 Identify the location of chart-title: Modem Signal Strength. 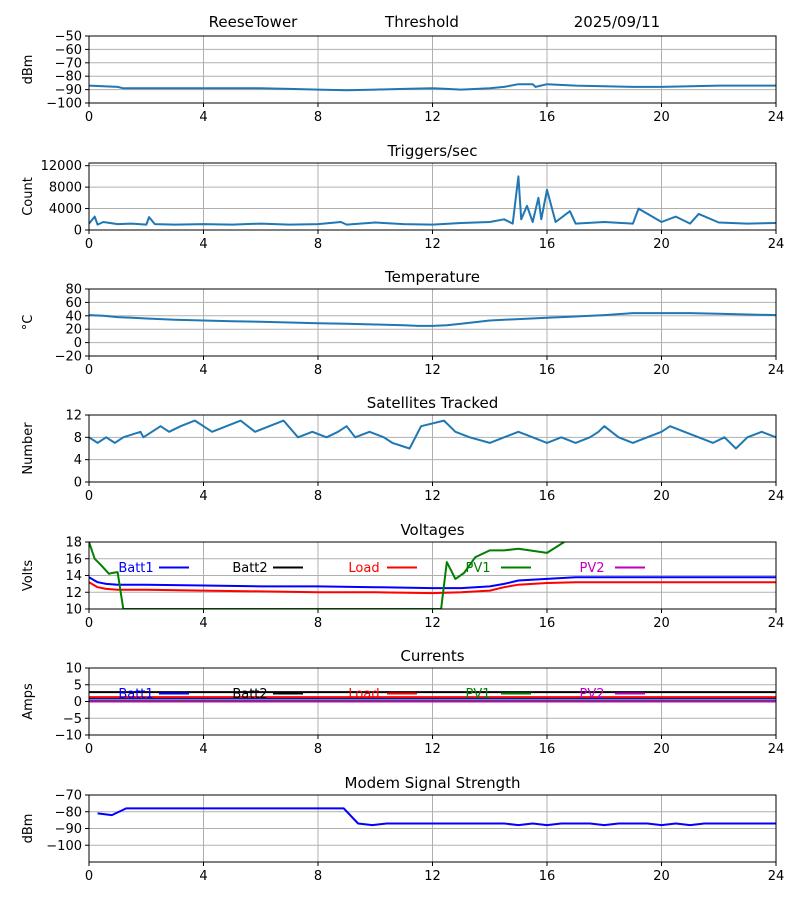
(433, 783).